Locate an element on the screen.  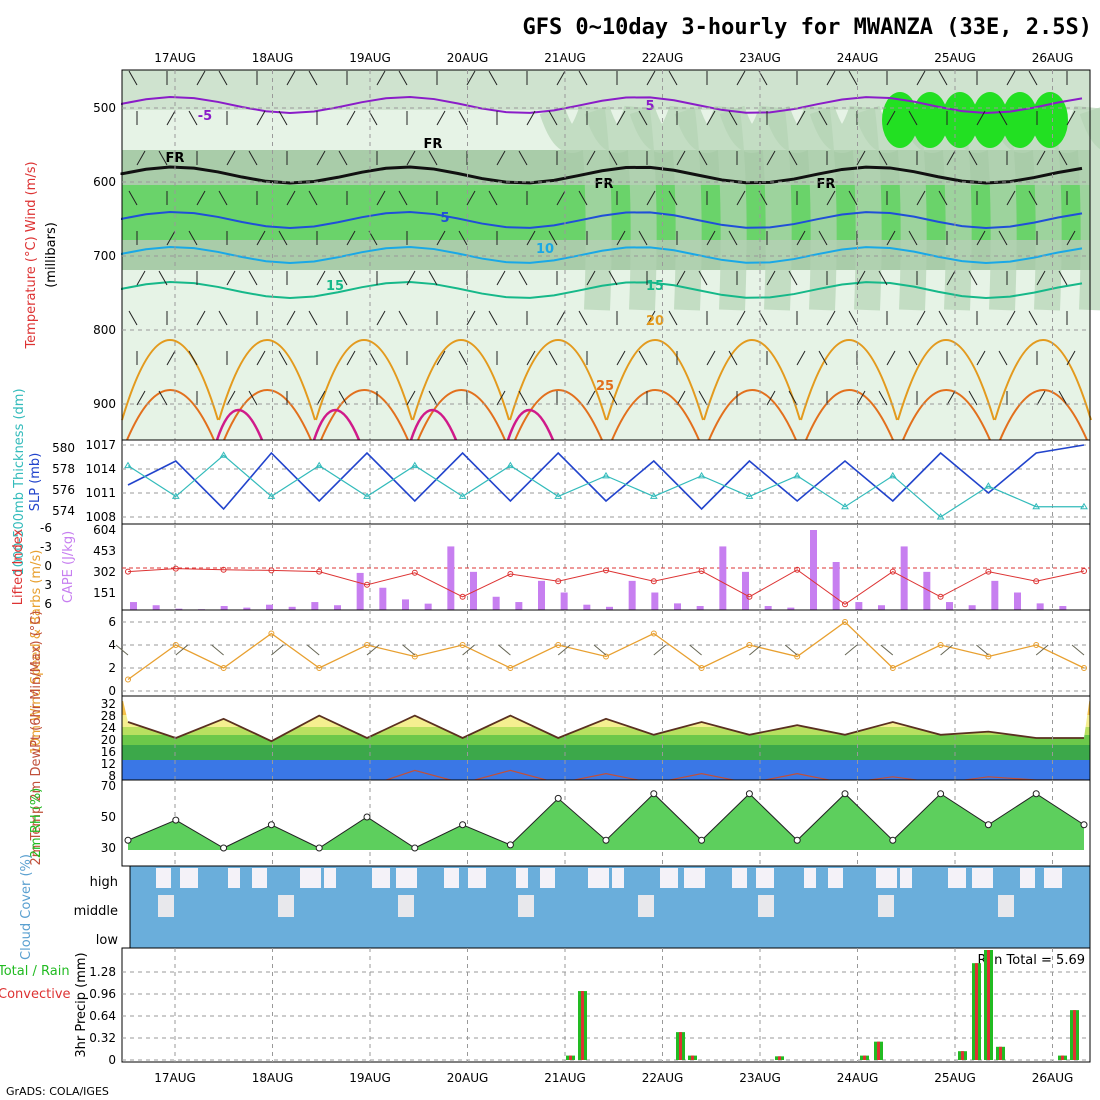
thickness-tick: 578 is located at coordinates (63, 469).